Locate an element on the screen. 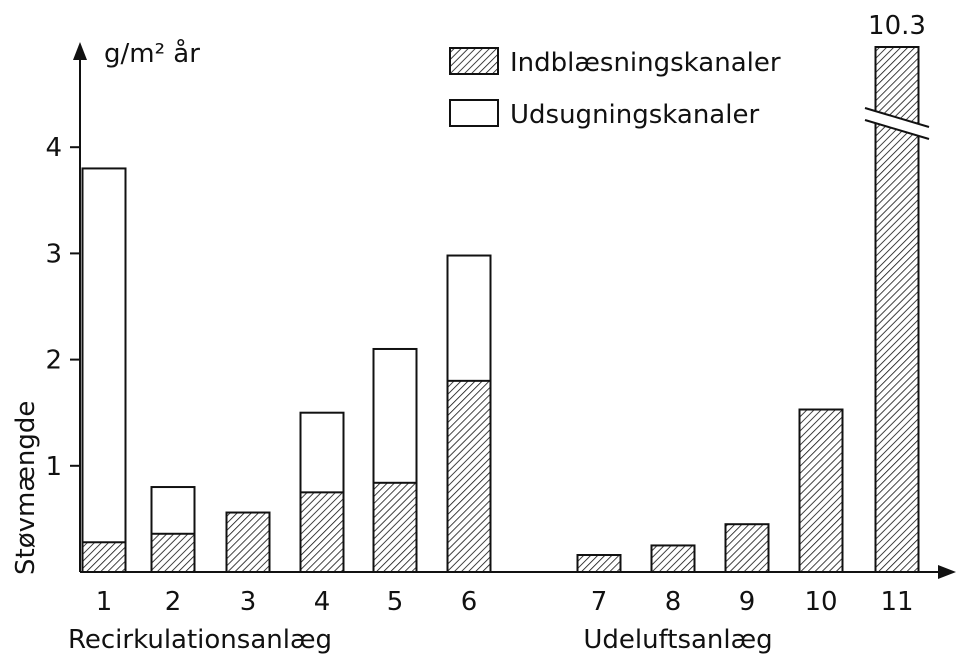 The height and width of the screenshot is (654, 959). value-label-bar-11: 10.3 is located at coordinates (897, 26).